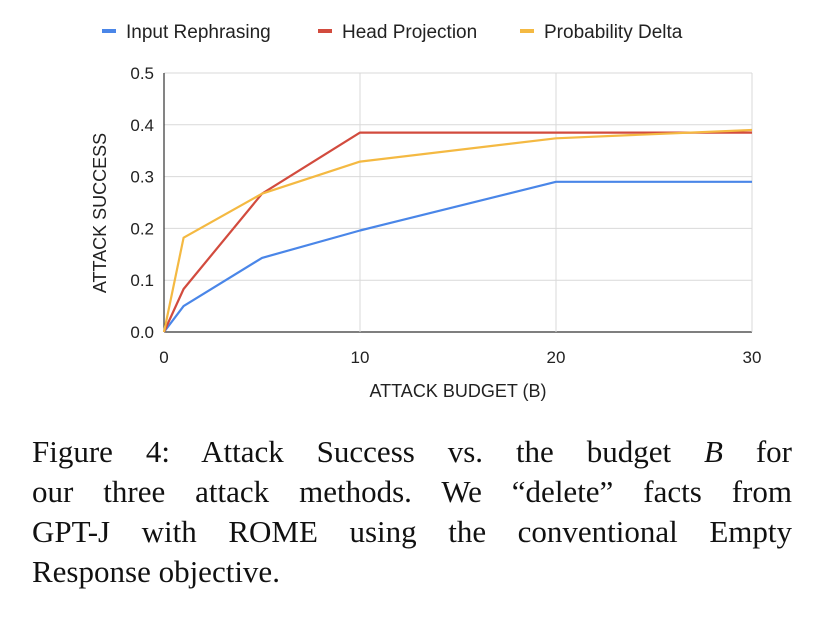  What do you see at coordinates (713, 451) in the screenshot?
I see `caption-variable: B` at bounding box center [713, 451].